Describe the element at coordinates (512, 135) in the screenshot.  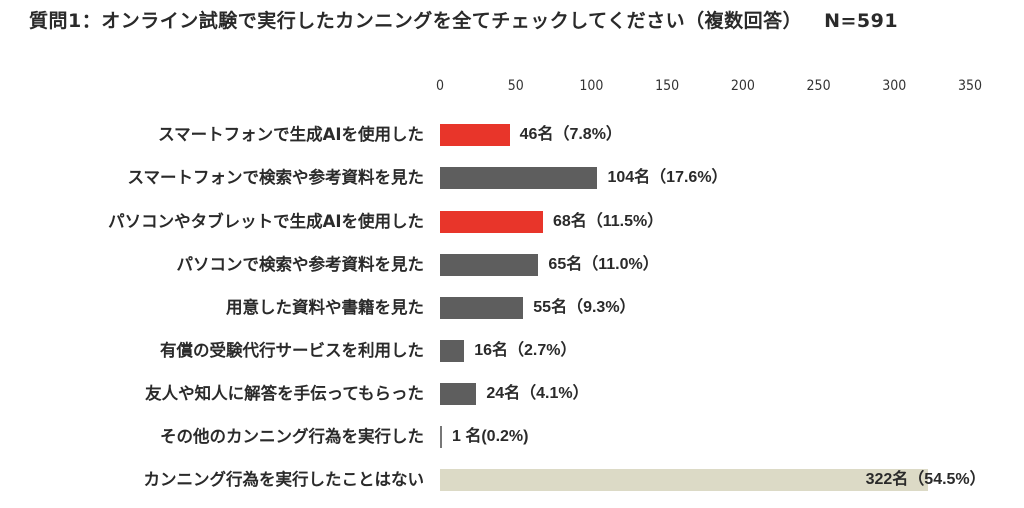
I see `bar-row: スマートフォンで生成AIを使用した 46名（7.8%）` at that location.